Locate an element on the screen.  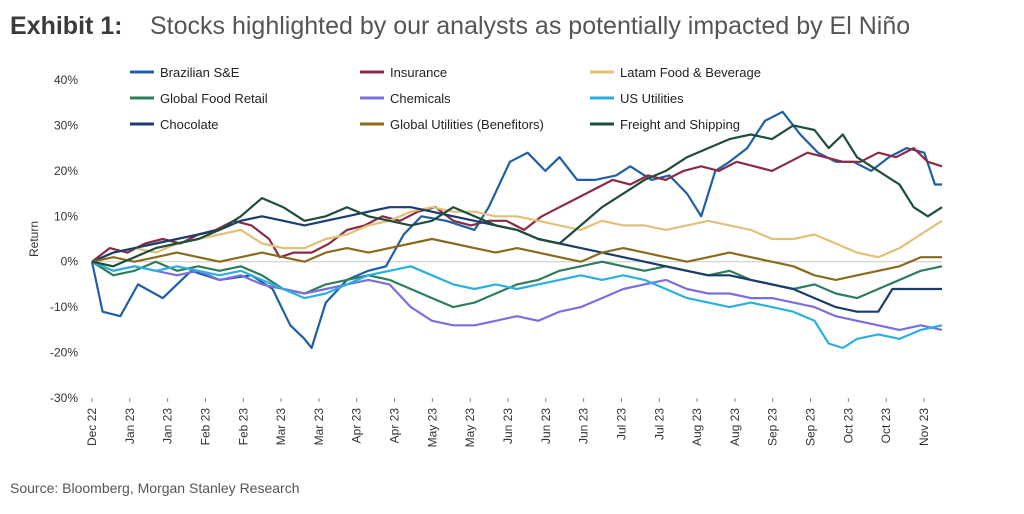
y-tick-label: 10% is located at coordinates (66, 216).